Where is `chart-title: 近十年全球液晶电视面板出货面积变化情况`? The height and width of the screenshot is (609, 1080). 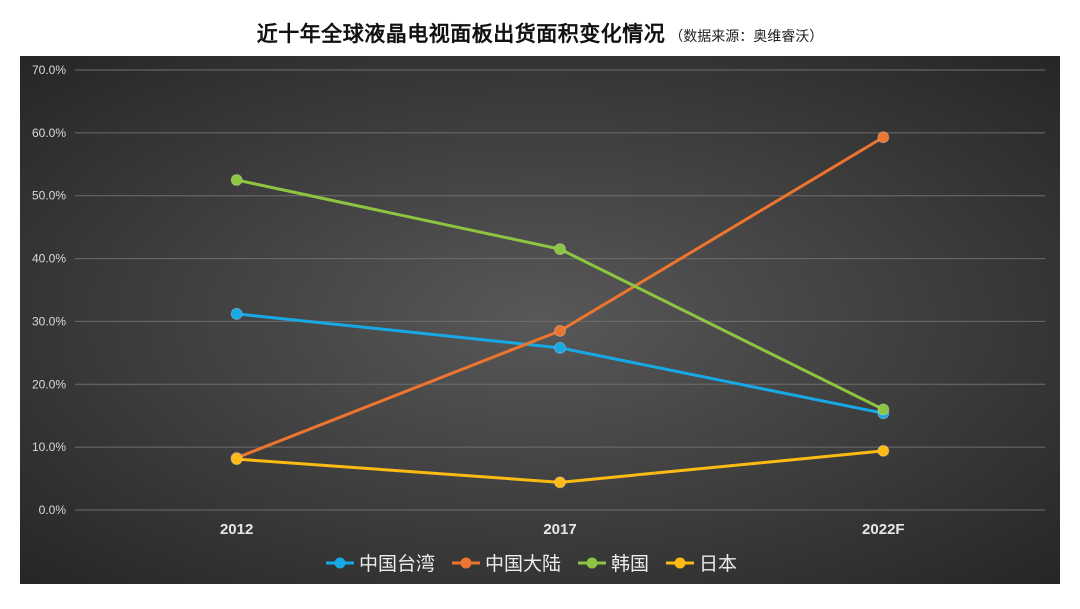
chart-title: 近十年全球液晶电视面板出货面积变化情况 is located at coordinates (461, 34).